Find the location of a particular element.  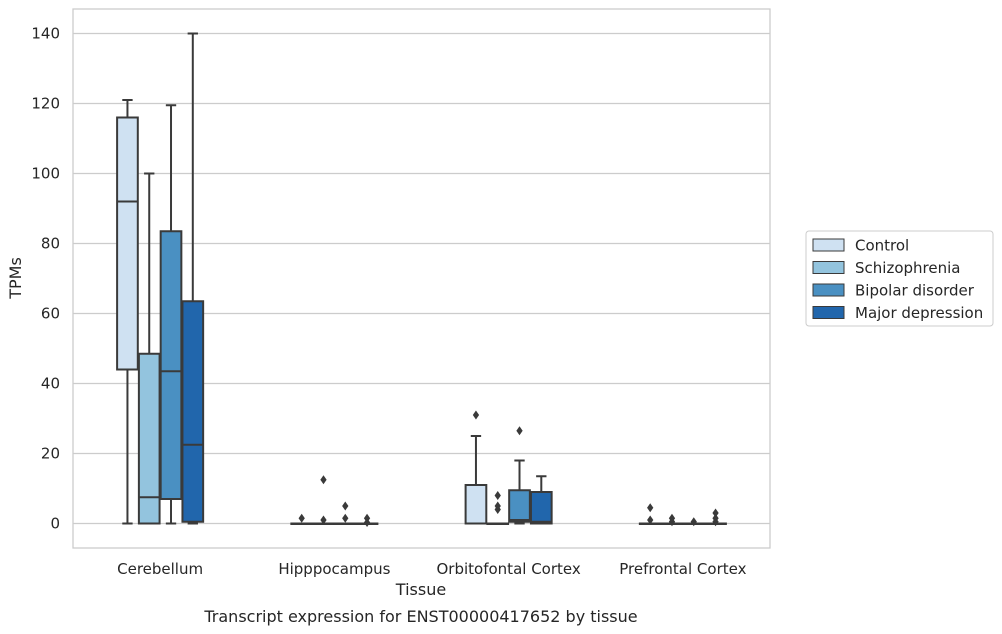

y-tick-label: 0 is located at coordinates (55, 524).